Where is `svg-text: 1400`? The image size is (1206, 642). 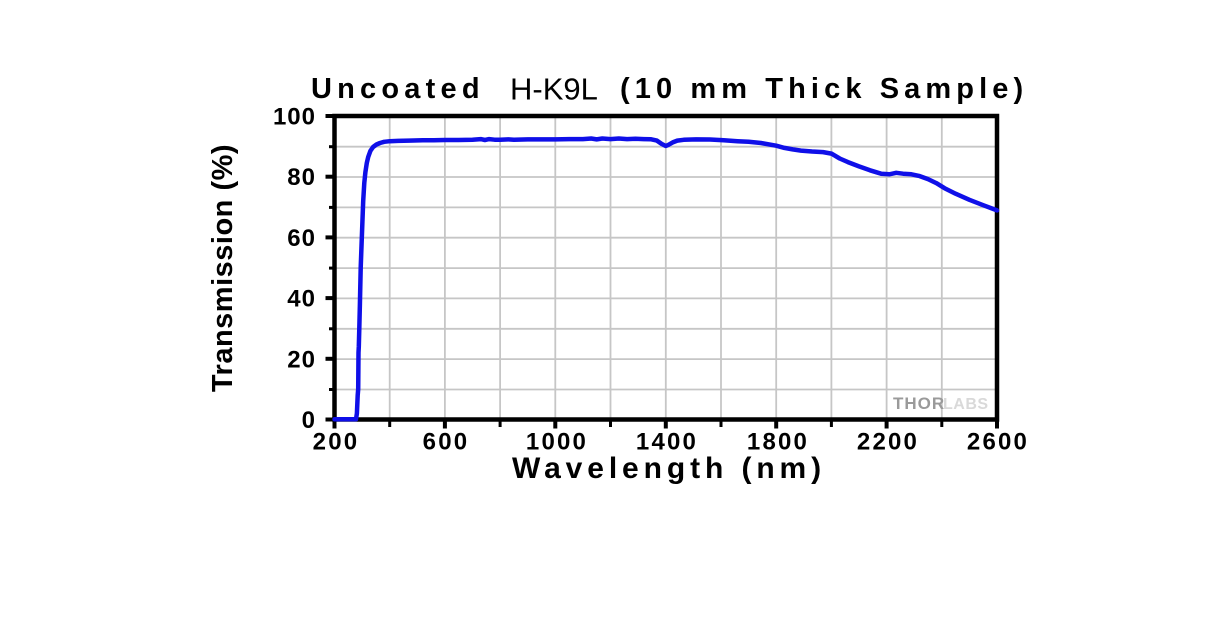
svg-text: 1400 is located at coordinates (667, 442).